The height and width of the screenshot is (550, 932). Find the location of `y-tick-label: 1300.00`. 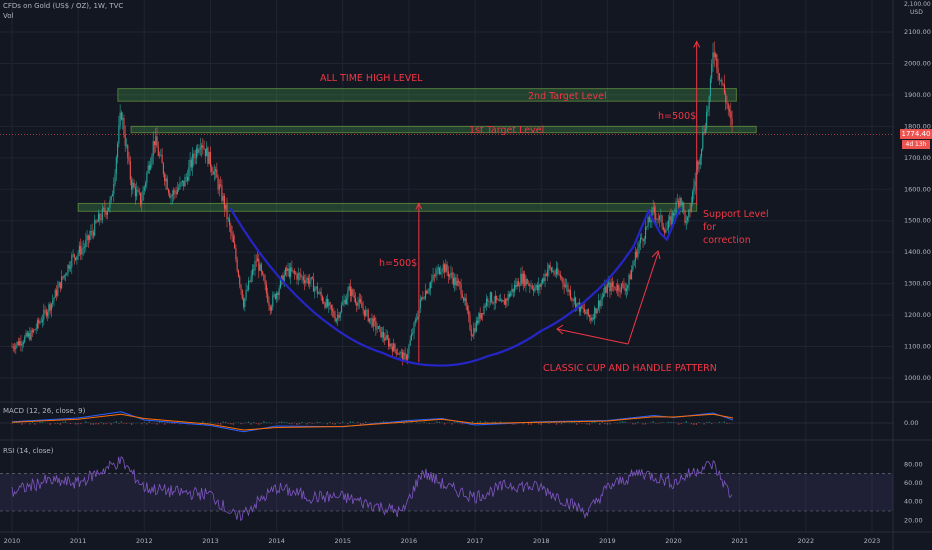

y-tick-label: 1300.00 is located at coordinates (917, 284).